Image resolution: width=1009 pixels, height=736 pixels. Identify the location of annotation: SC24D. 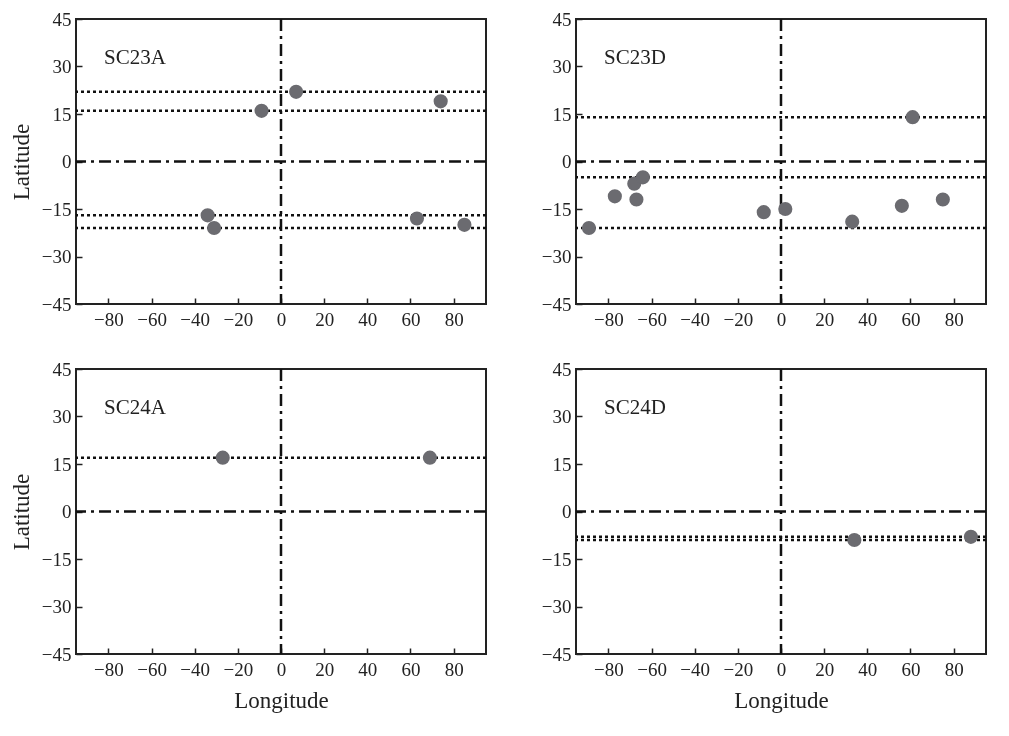
(635, 407).